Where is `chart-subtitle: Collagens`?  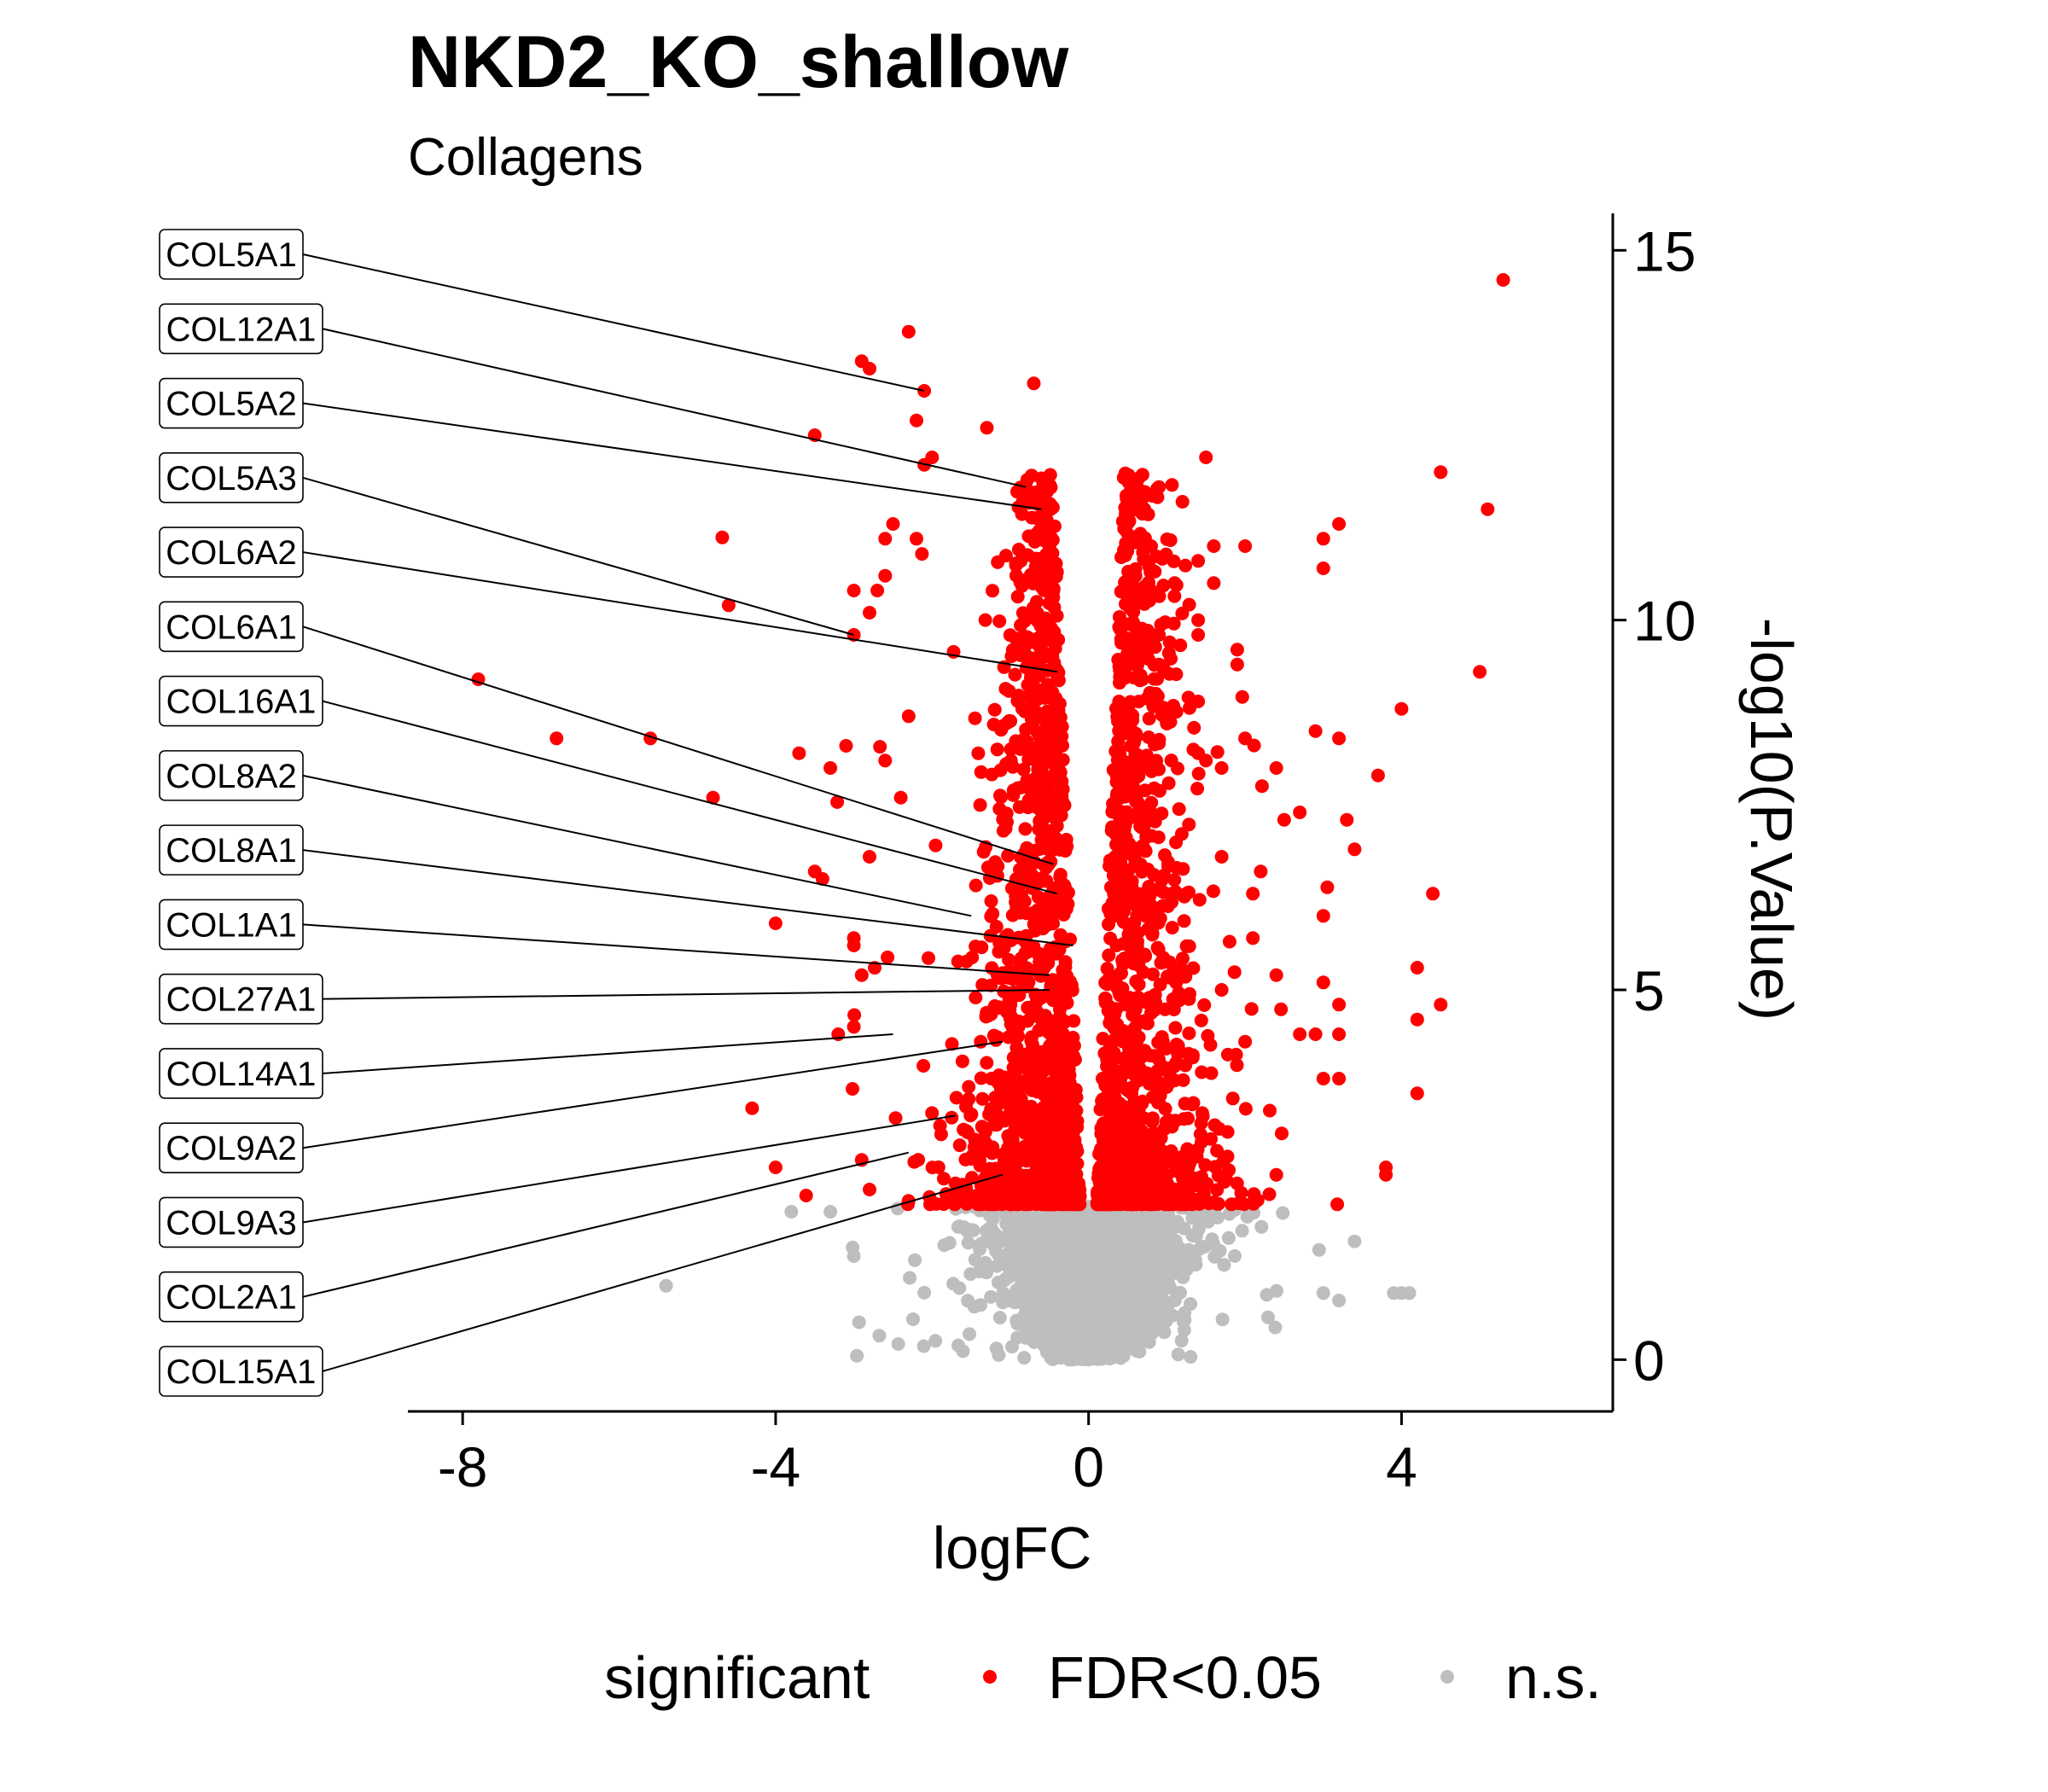 chart-subtitle: Collagens is located at coordinates (525, 157).